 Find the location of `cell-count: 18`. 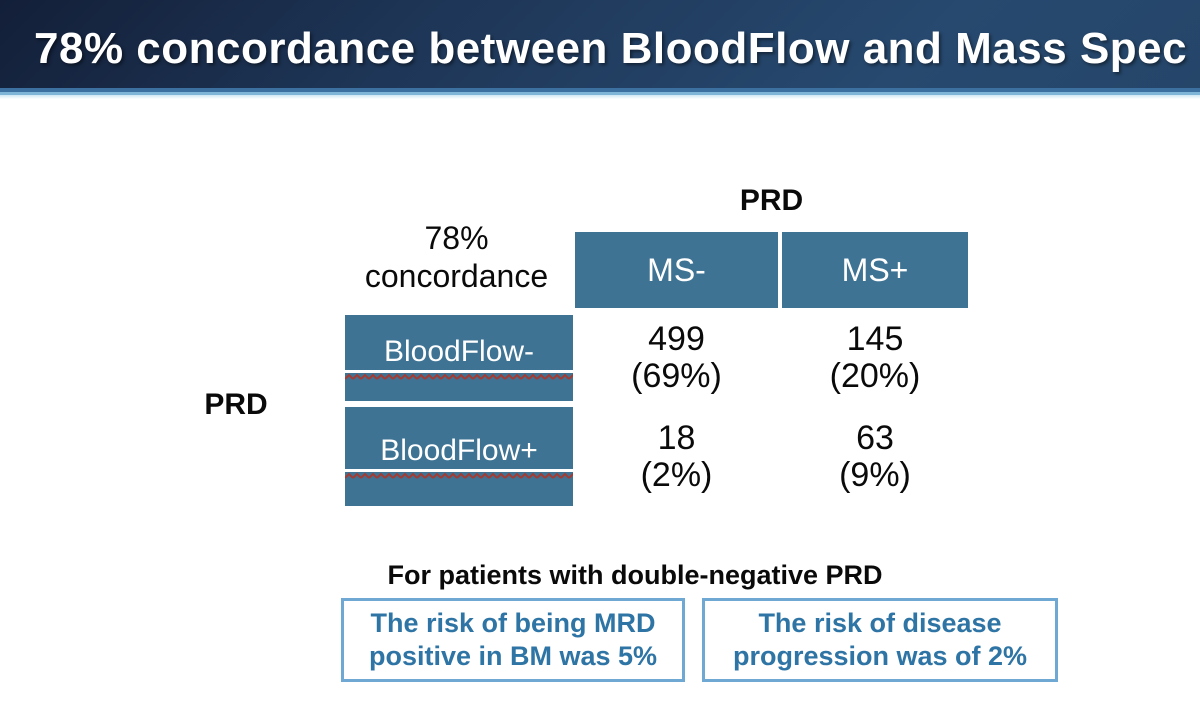

cell-count: 18 is located at coordinates (676, 437).